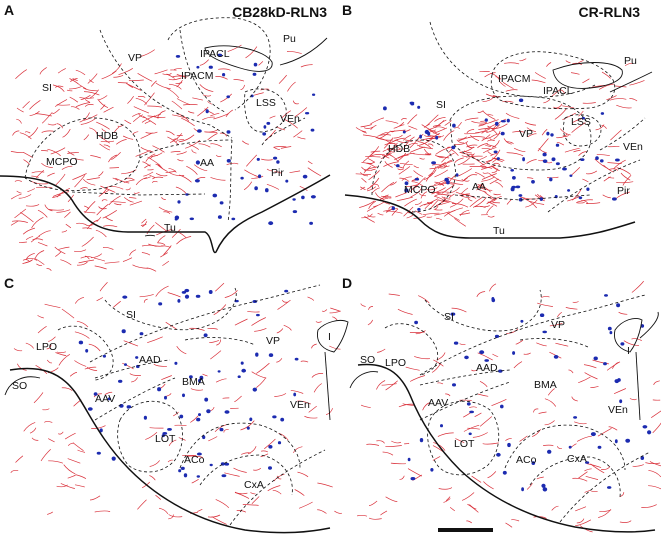  What do you see at coordinates (47, 88) in the screenshot?
I see `region-label: SI` at bounding box center [47, 88].